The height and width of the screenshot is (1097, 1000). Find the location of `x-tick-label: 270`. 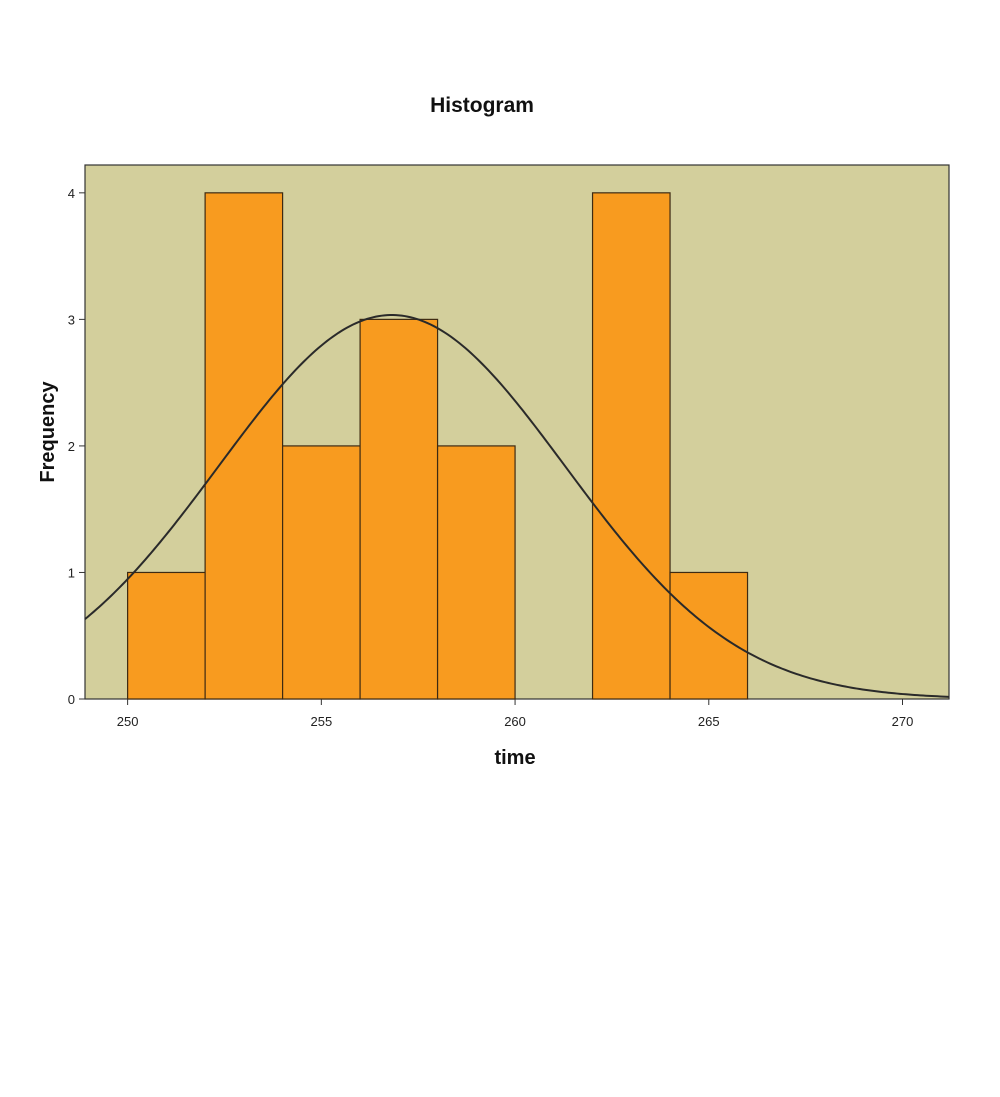

x-tick-label: 270 is located at coordinates (903, 721).